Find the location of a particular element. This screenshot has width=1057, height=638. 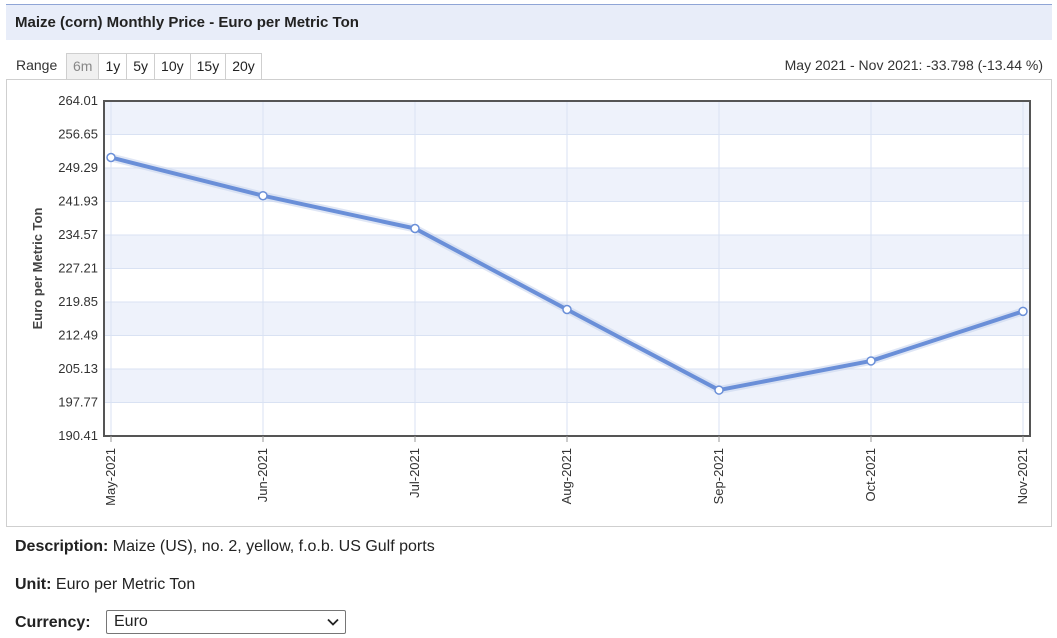

currency-select: Euro is located at coordinates (226, 622).